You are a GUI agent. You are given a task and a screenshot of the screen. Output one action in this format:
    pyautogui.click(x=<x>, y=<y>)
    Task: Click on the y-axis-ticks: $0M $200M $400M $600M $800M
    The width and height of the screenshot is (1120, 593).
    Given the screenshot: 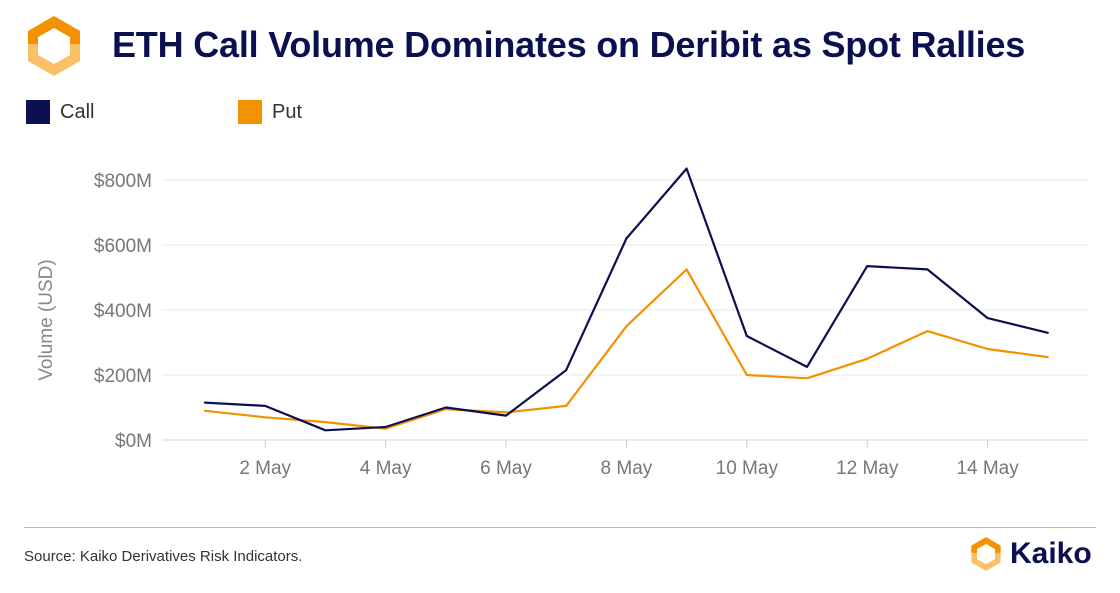 What is the action you would take?
    pyautogui.click(x=123, y=311)
    